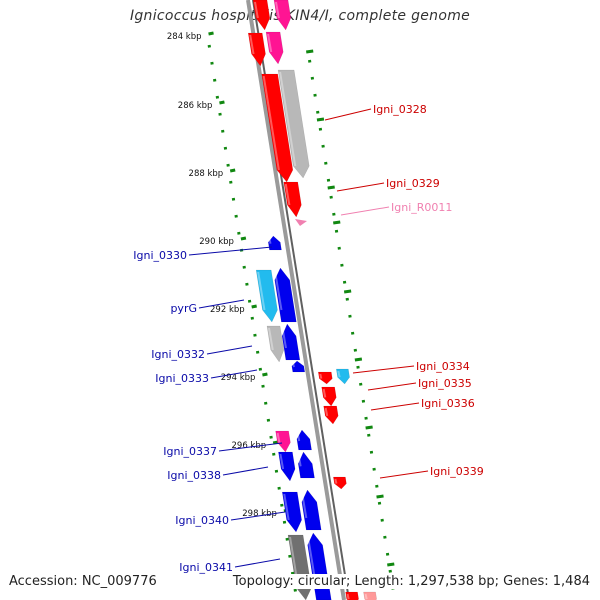 The image size is (600, 600). Describe the element at coordinates (178, 354) in the screenshot. I see `left-gene-label: Igni_0332` at that location.